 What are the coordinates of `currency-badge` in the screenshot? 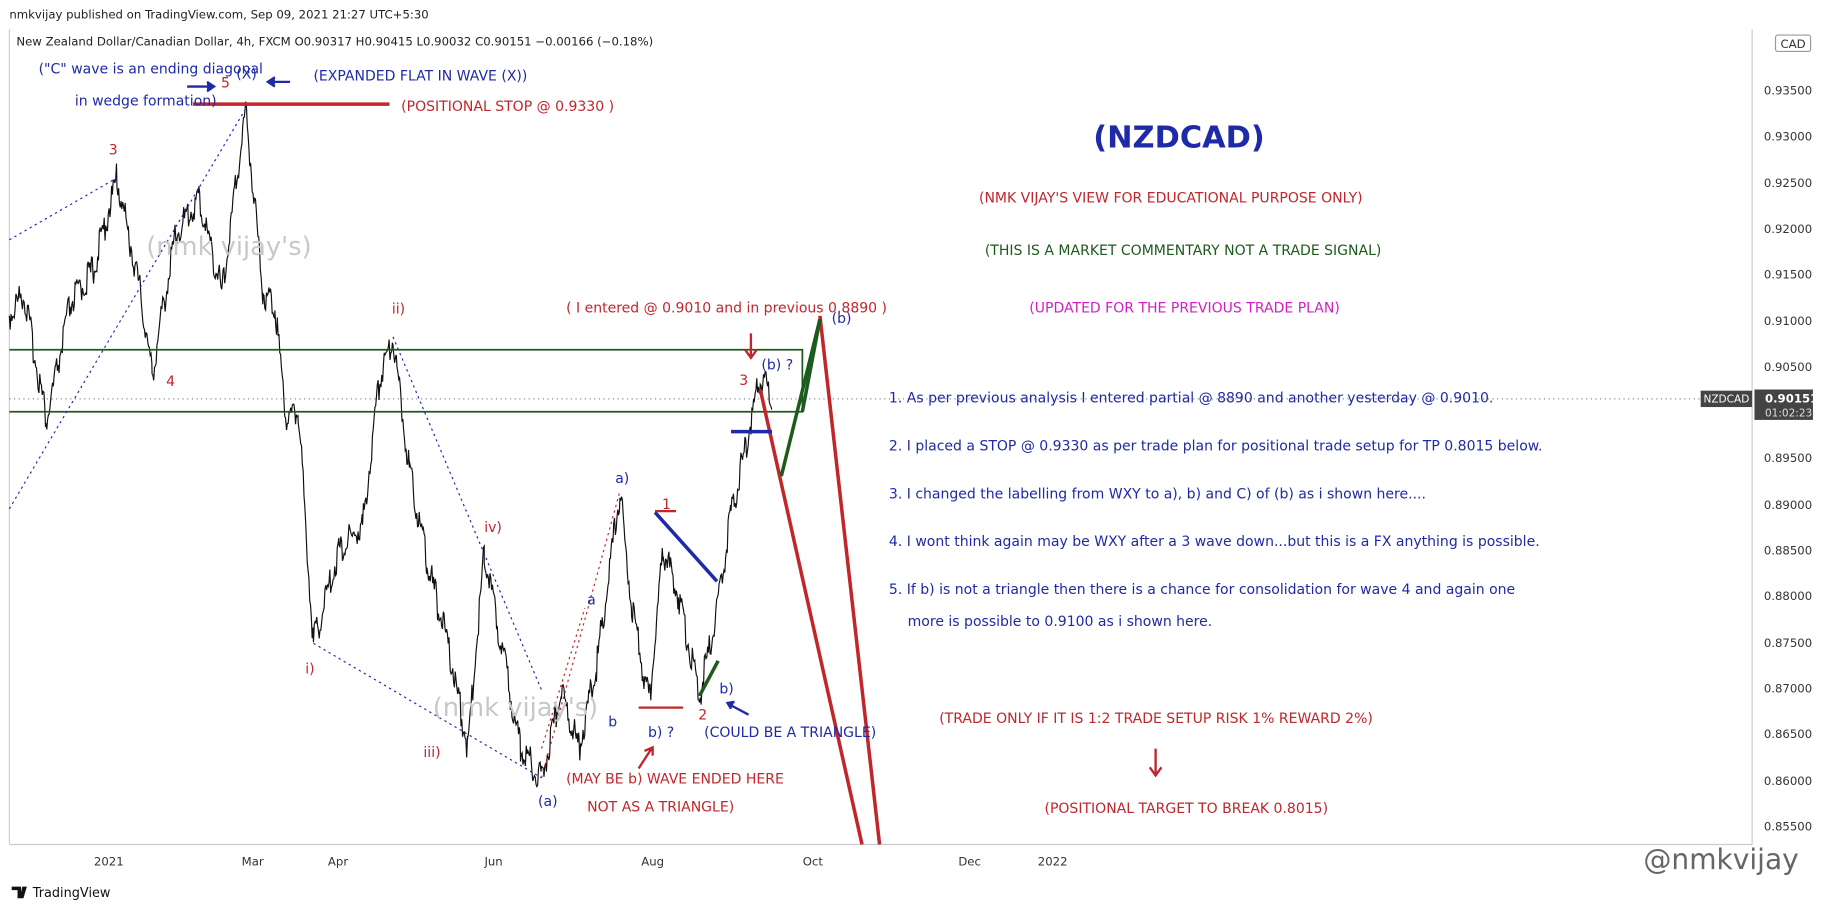 It's located at (1793, 43).